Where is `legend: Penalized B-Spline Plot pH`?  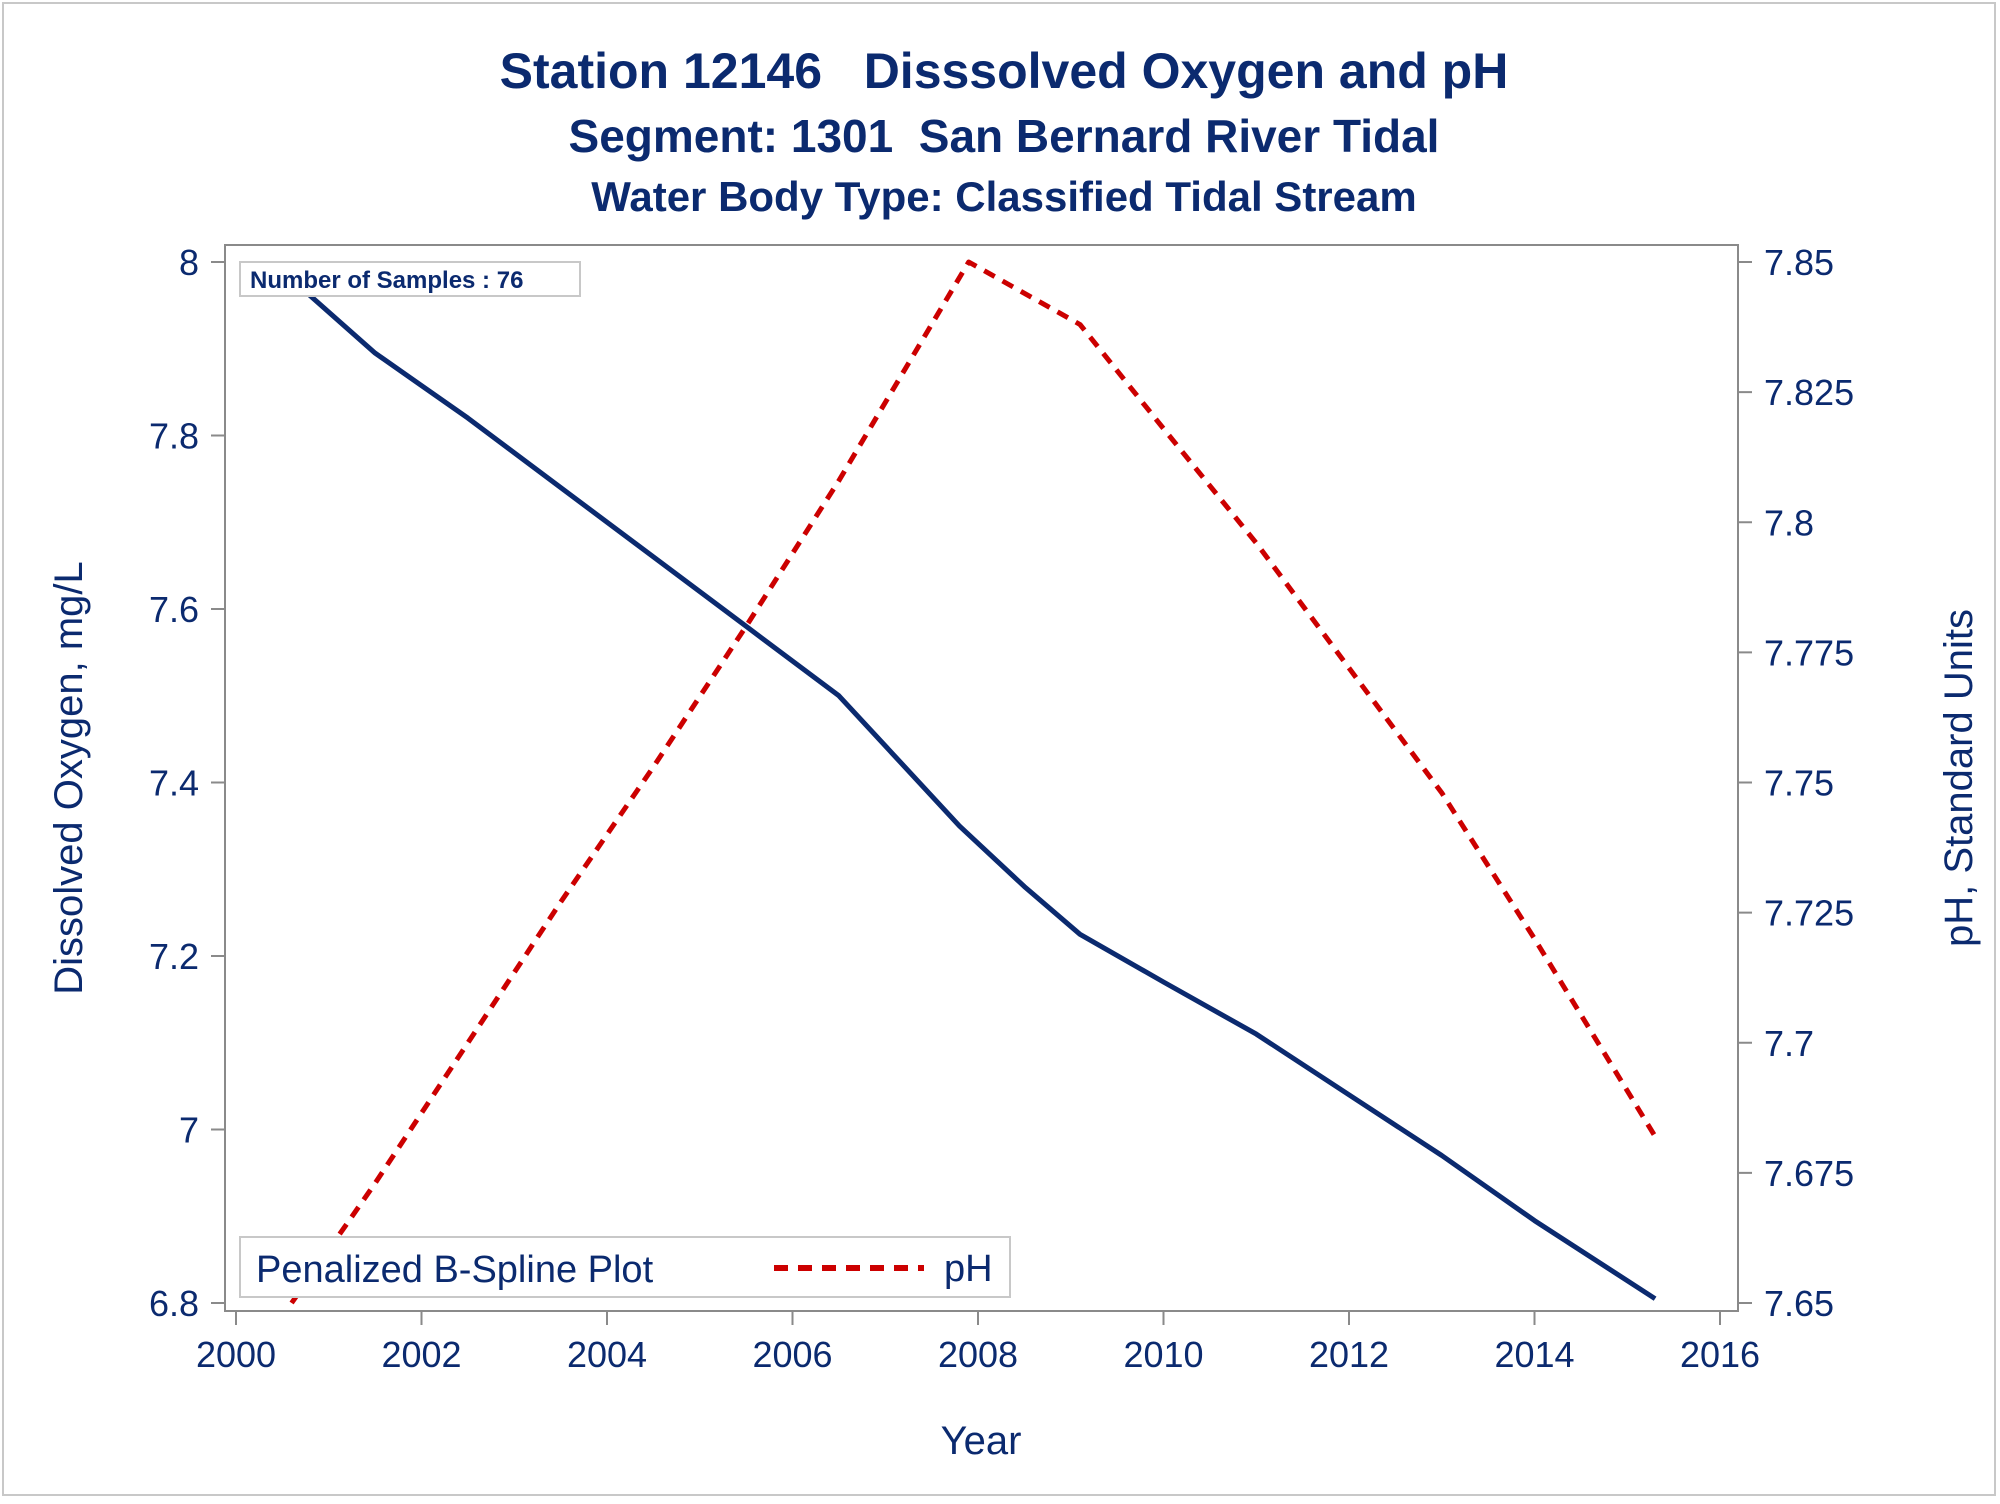 legend: Penalized B-Spline Plot pH is located at coordinates (625, 1267).